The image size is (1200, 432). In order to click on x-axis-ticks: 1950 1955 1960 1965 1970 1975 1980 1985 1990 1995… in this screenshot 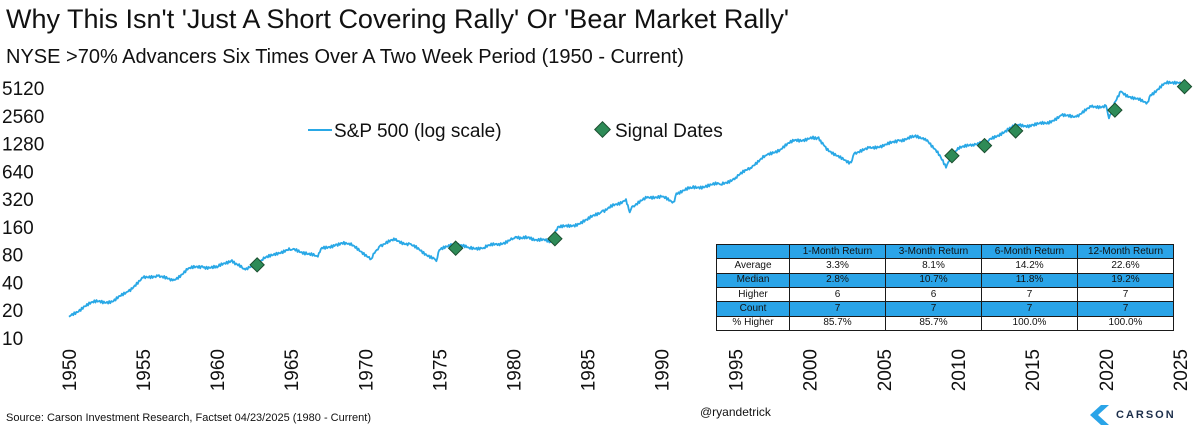, I will do `click(626, 370)`.